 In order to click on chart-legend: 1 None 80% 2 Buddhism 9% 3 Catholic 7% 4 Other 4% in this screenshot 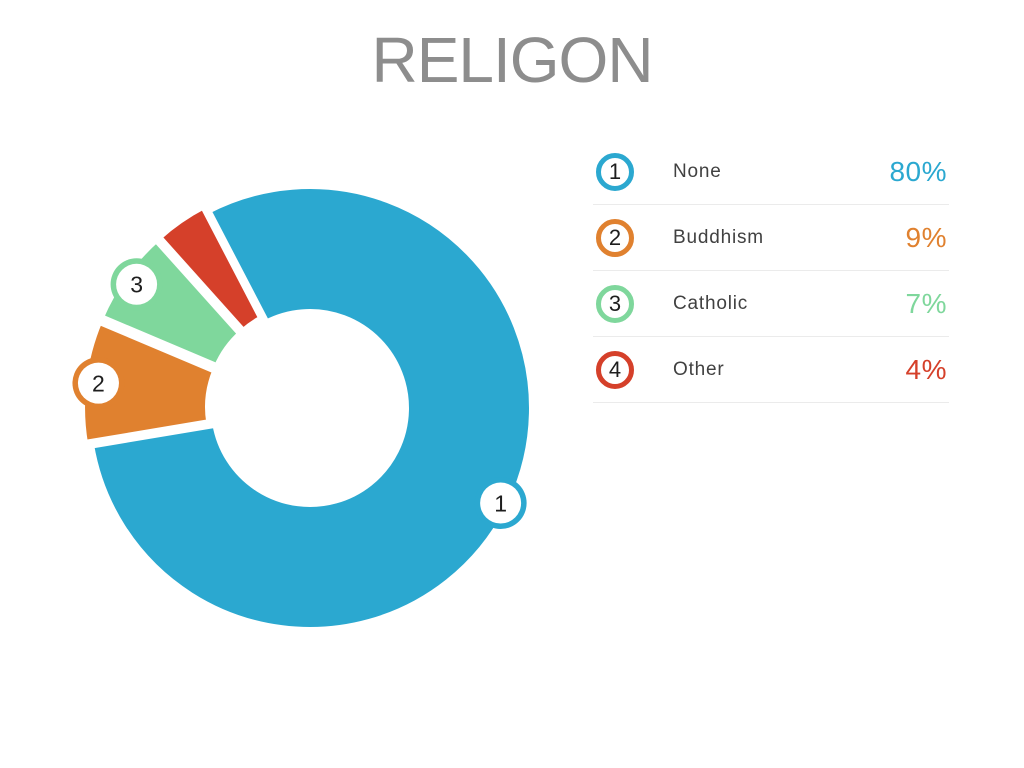, I will do `click(771, 271)`.